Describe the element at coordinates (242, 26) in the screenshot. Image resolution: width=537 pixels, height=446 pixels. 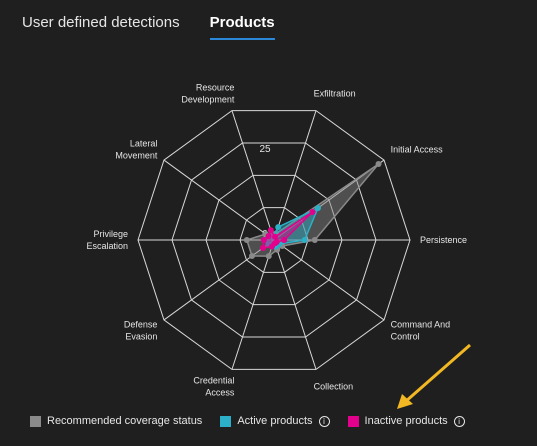
I see `tab-products: Products` at that location.